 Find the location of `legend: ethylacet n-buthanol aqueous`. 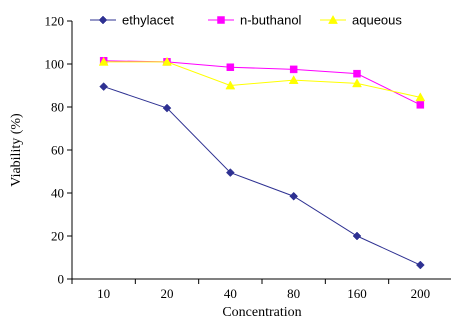

legend: ethylacet n-buthanol aqueous is located at coordinates (246, 20).